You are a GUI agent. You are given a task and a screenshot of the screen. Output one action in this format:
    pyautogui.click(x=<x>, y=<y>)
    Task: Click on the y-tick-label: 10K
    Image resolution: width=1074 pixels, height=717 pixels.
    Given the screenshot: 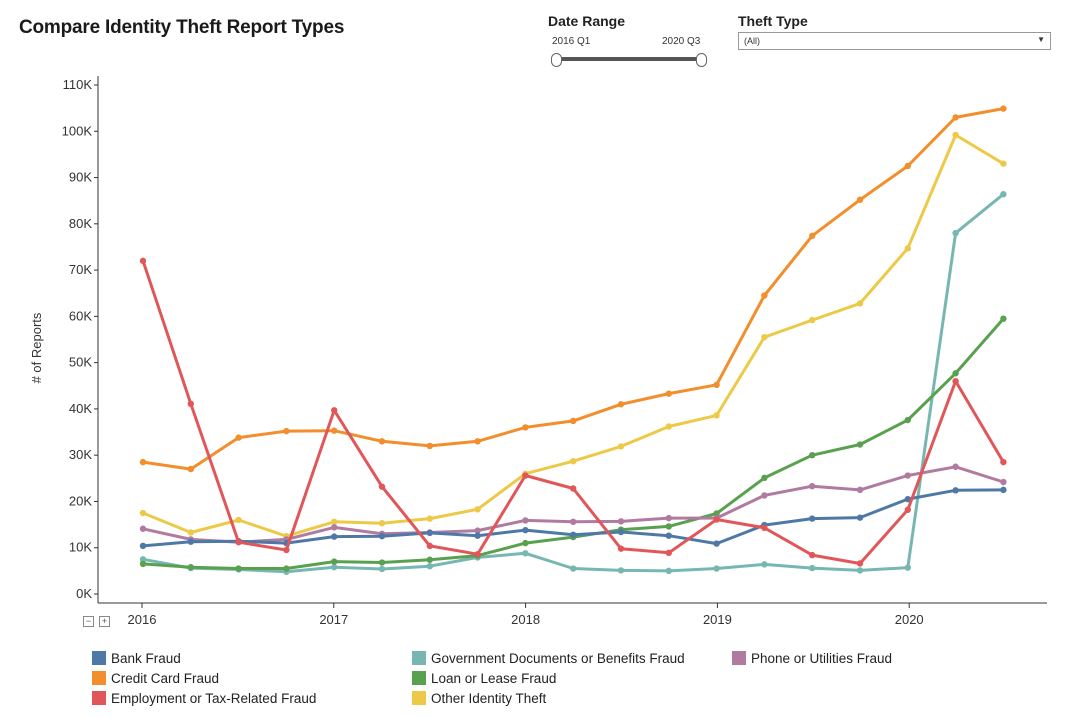 What is the action you would take?
    pyautogui.click(x=80, y=547)
    